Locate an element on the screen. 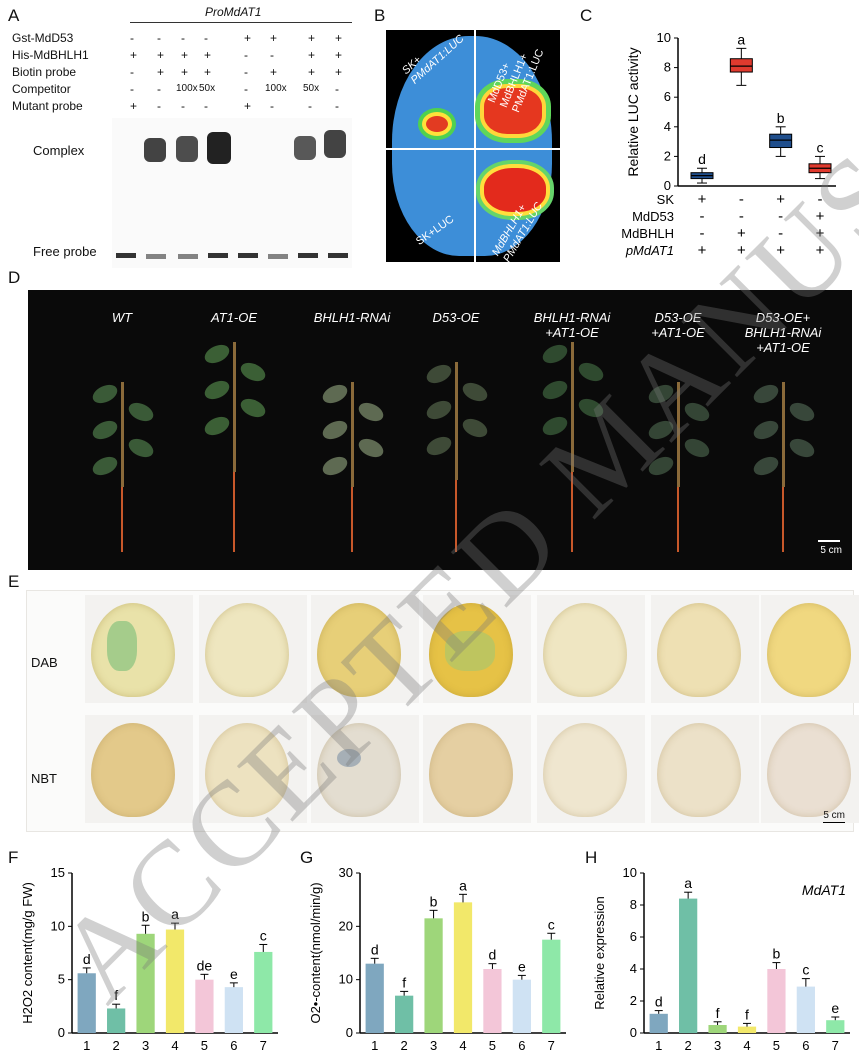 The height and width of the screenshot is (1053, 859). panel-f-label: F is located at coordinates (13, 857).